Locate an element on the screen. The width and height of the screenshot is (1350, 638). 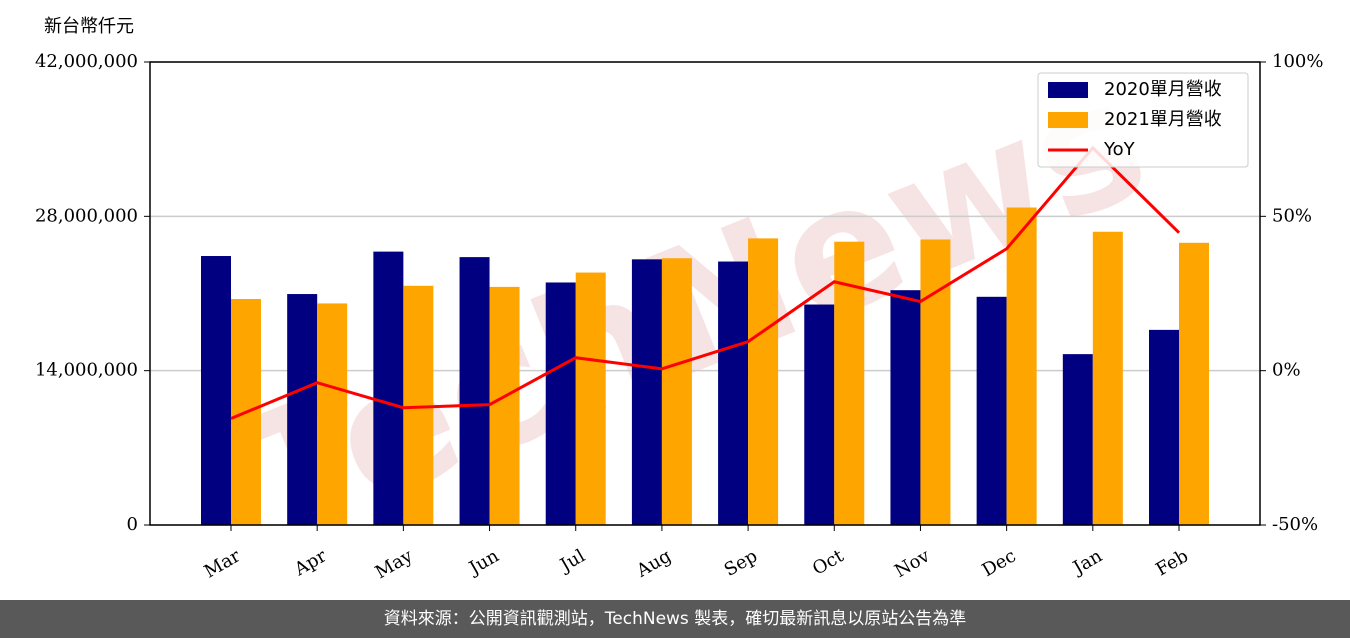
x-tick-label: Dec is located at coordinates (999, 563).